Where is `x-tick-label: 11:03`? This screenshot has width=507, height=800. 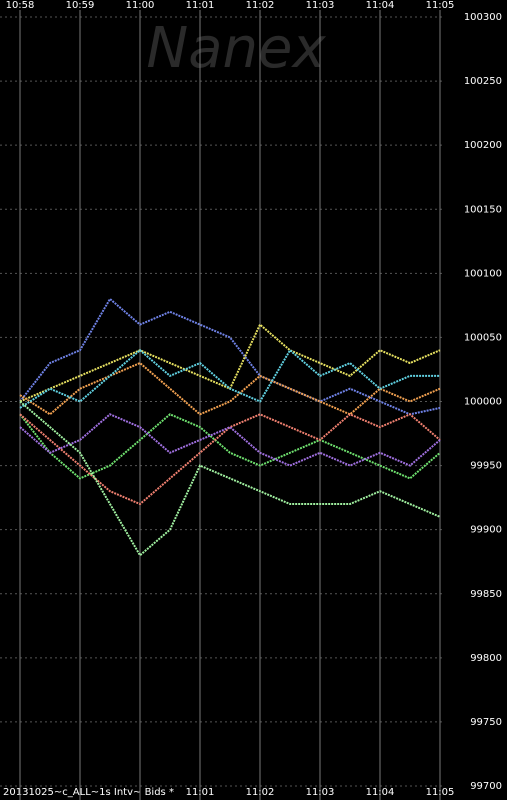
x-tick-label: 11:03 is located at coordinates (320, 5).